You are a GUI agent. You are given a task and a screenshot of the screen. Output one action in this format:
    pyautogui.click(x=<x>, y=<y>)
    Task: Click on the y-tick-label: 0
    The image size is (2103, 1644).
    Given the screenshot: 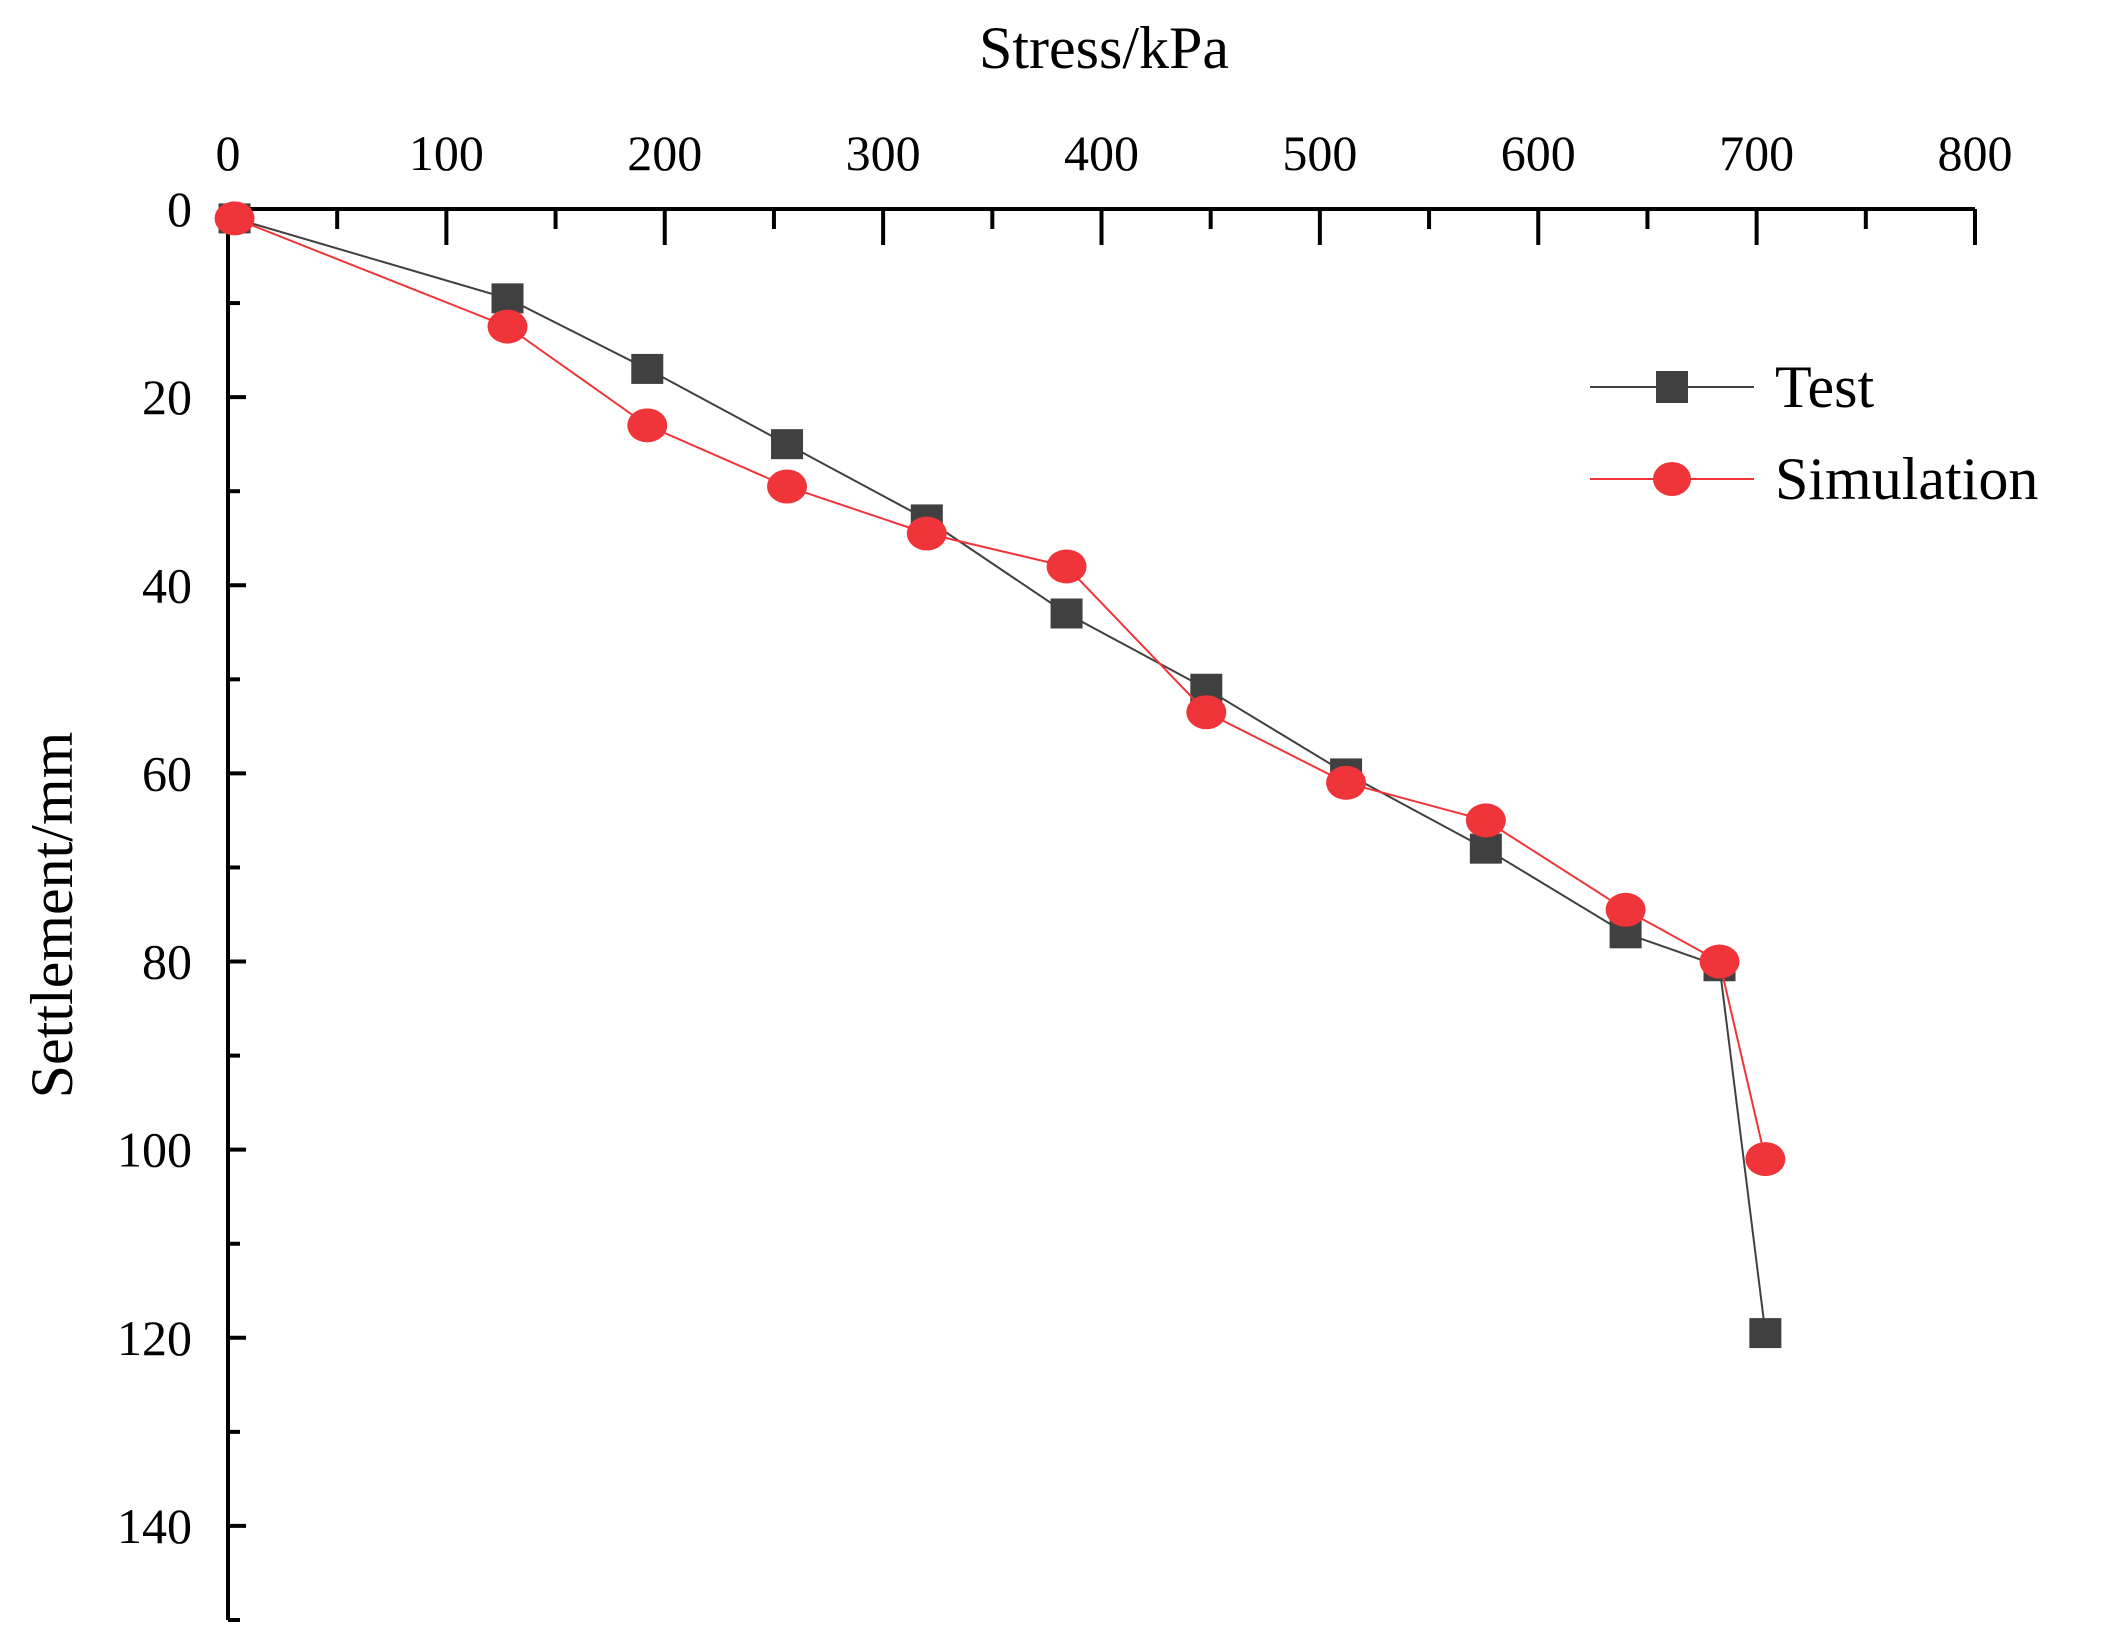 What is the action you would take?
    pyautogui.click(x=179, y=209)
    